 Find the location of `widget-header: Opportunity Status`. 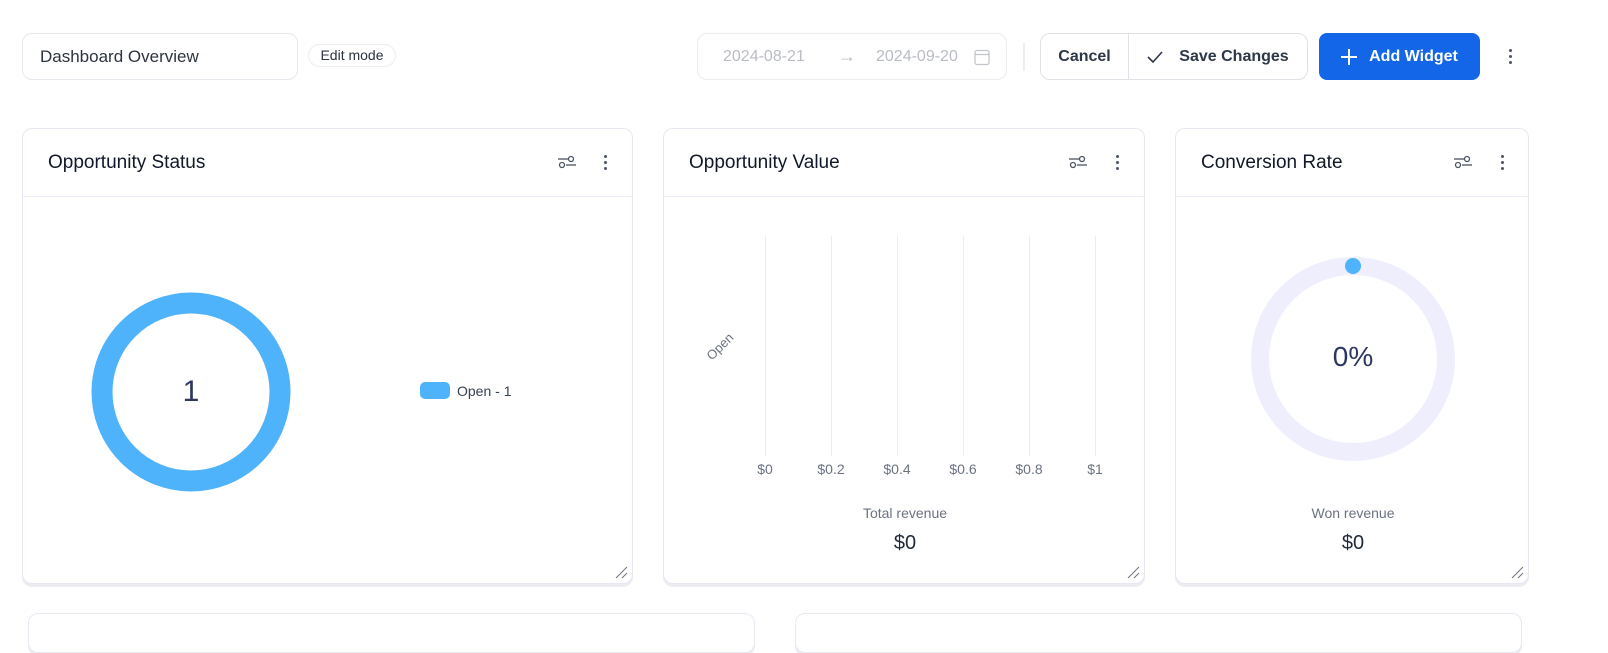

widget-header: Opportunity Status is located at coordinates (327, 163).